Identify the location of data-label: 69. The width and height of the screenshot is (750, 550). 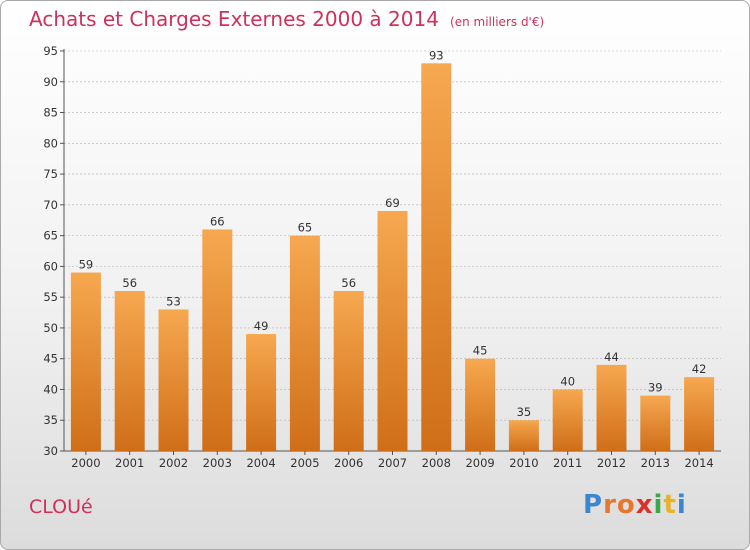
(392, 203).